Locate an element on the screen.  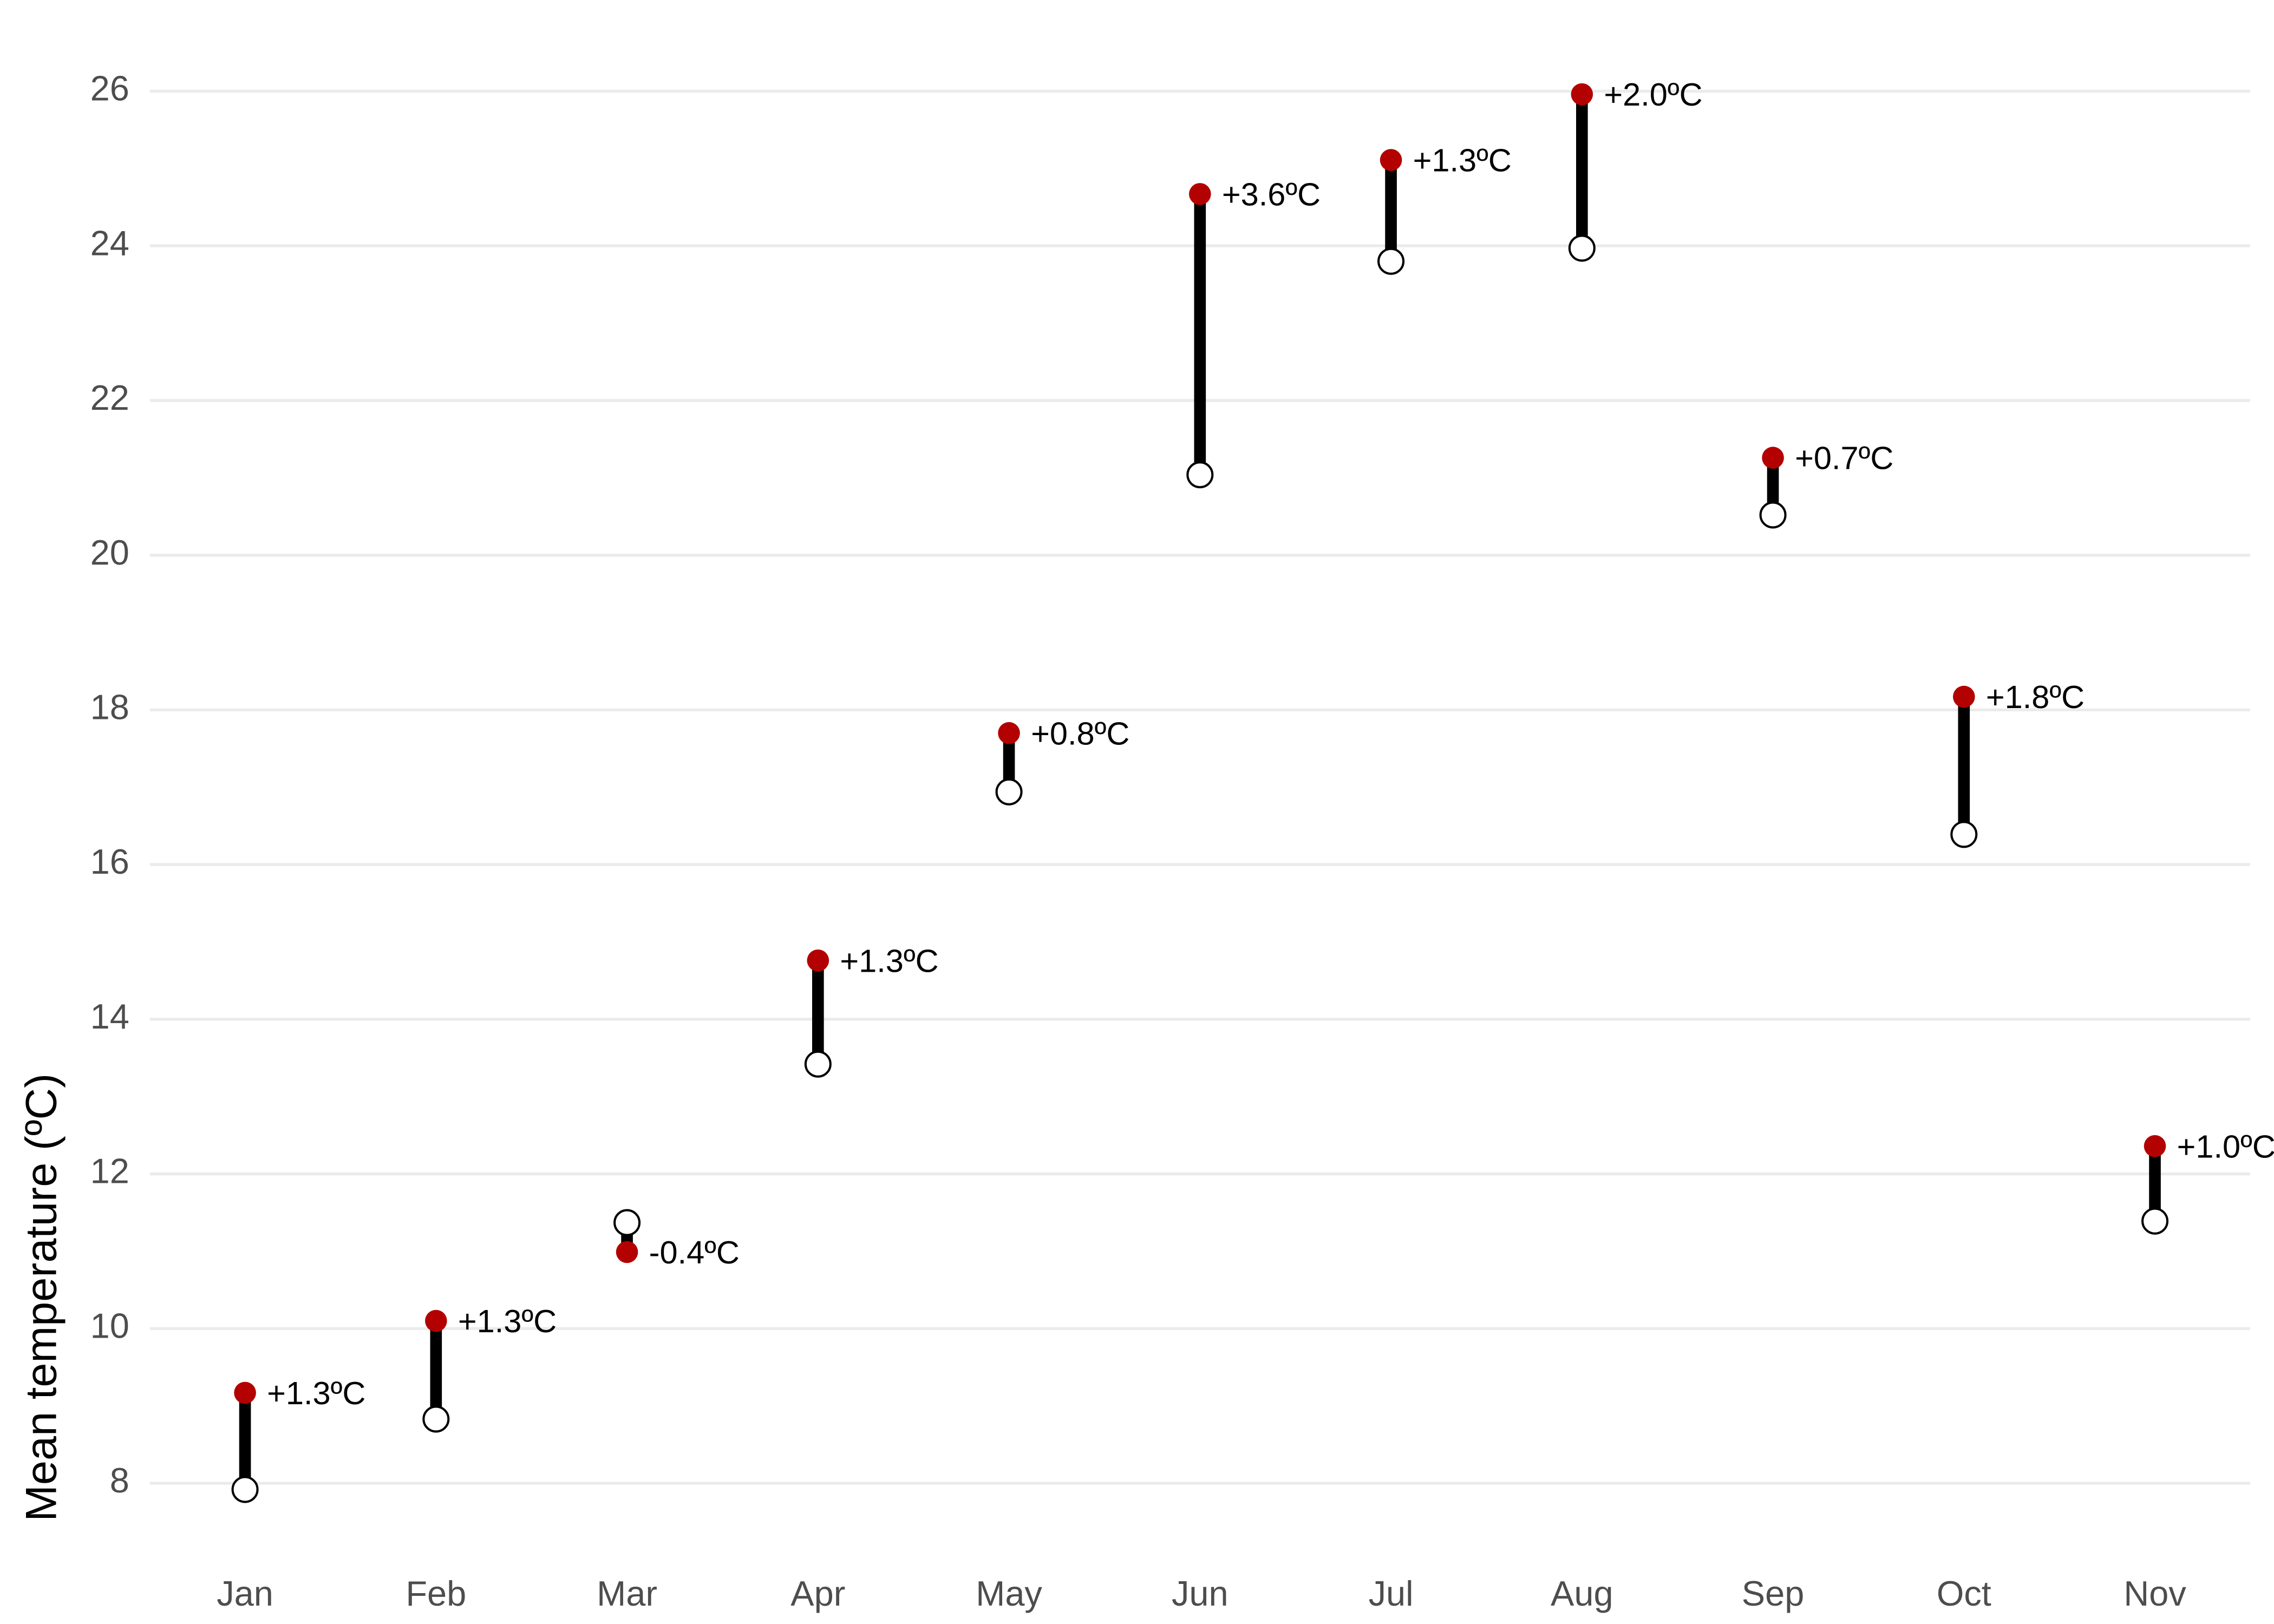
y-tick-label: 10 is located at coordinates (110, 1325).